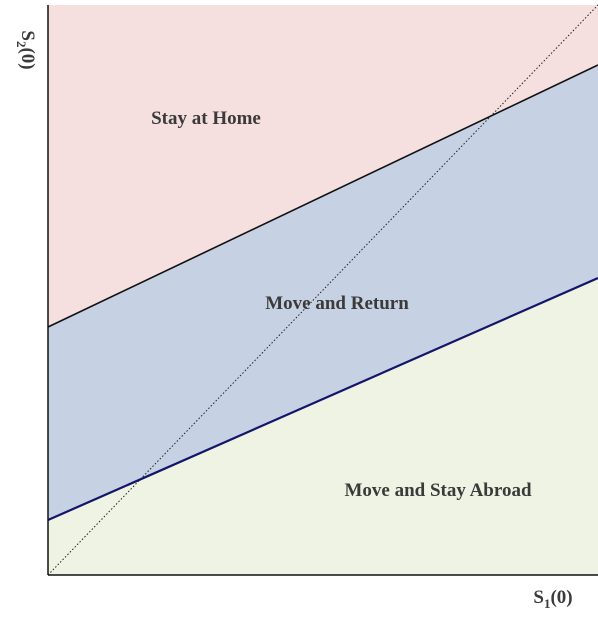 The width and height of the screenshot is (598, 620). Describe the element at coordinates (27, 58) in the screenshot. I see `y-axis-rest: (0)` at that location.